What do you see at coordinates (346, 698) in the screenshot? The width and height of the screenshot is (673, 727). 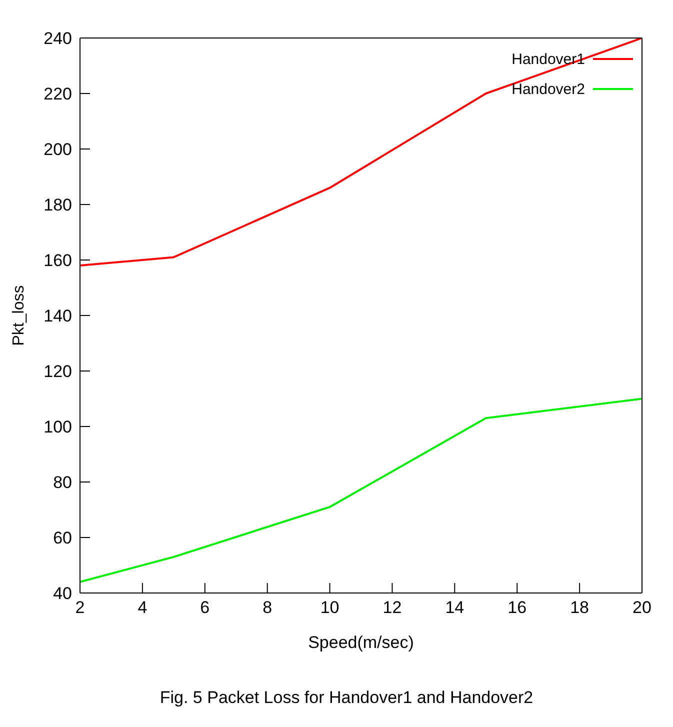 I see `text: Fig. 5 Packet Loss for Handover1 and Handover2` at bounding box center [346, 698].